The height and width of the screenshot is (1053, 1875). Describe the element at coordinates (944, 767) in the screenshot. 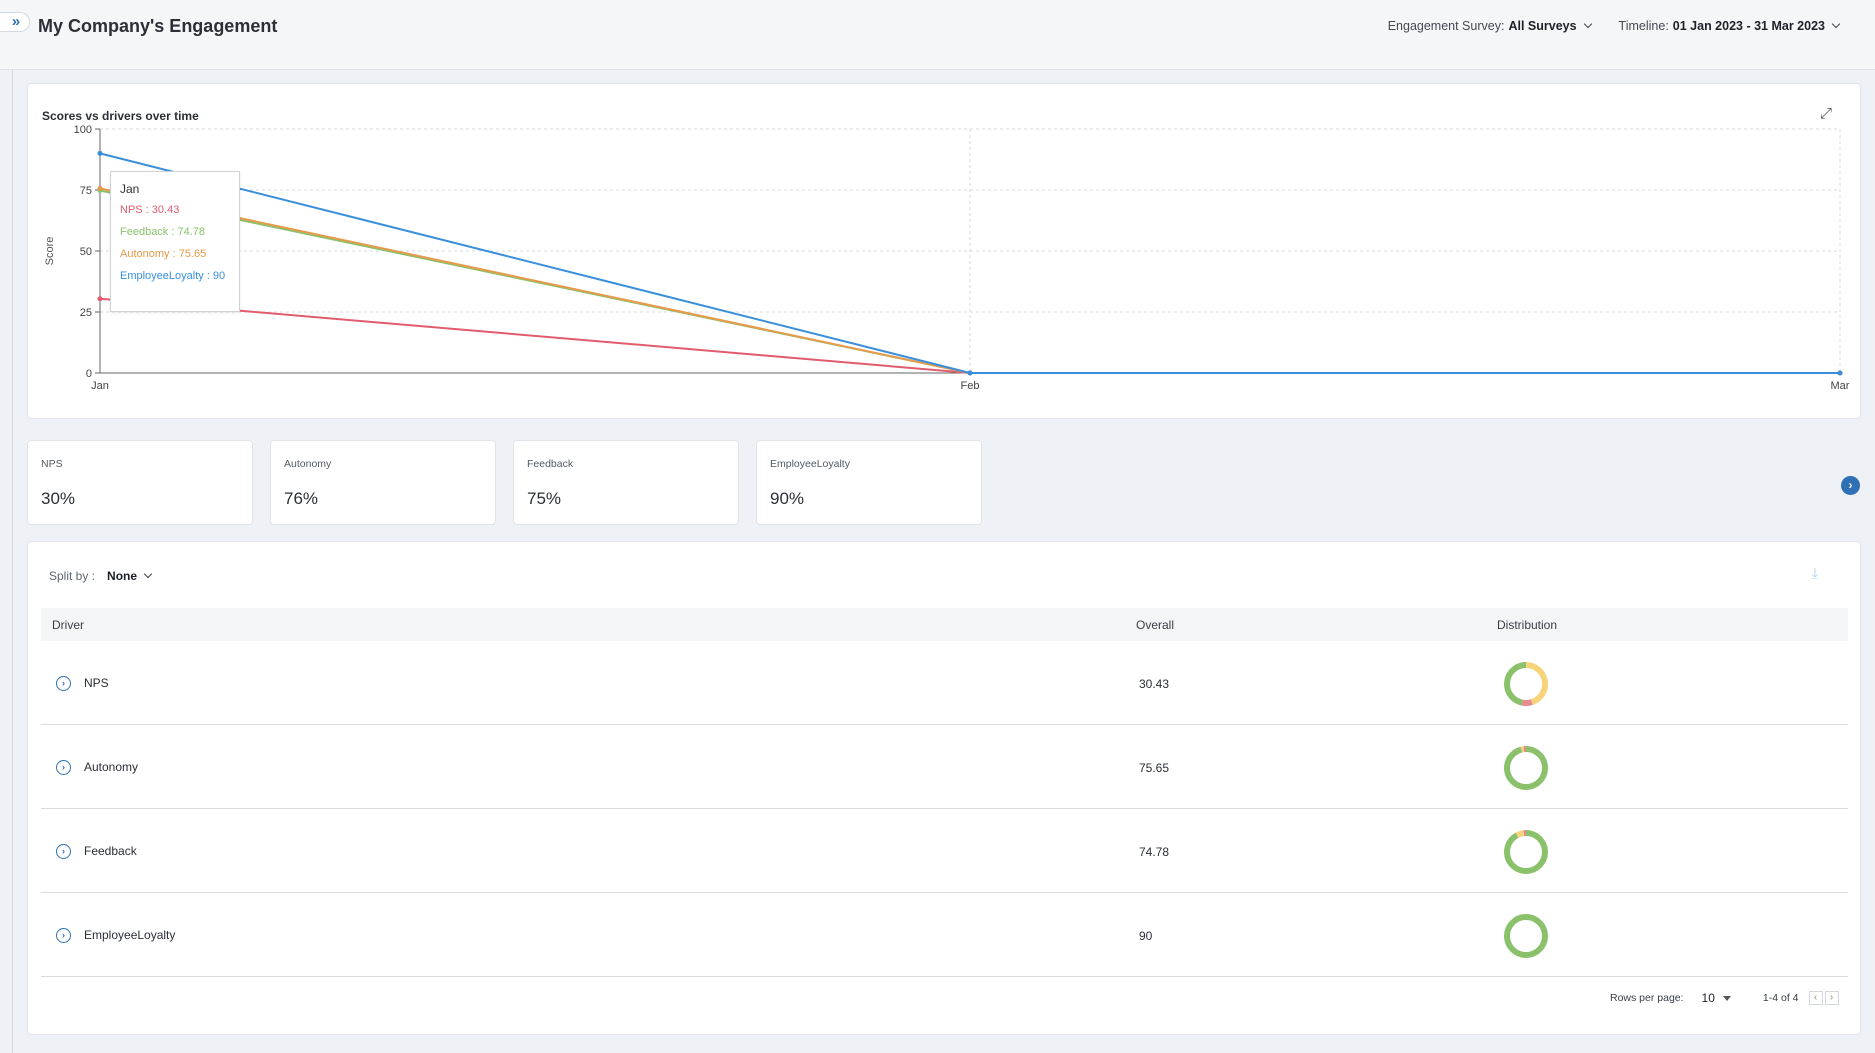

I see `table-row: › Autonomy 75.65` at that location.